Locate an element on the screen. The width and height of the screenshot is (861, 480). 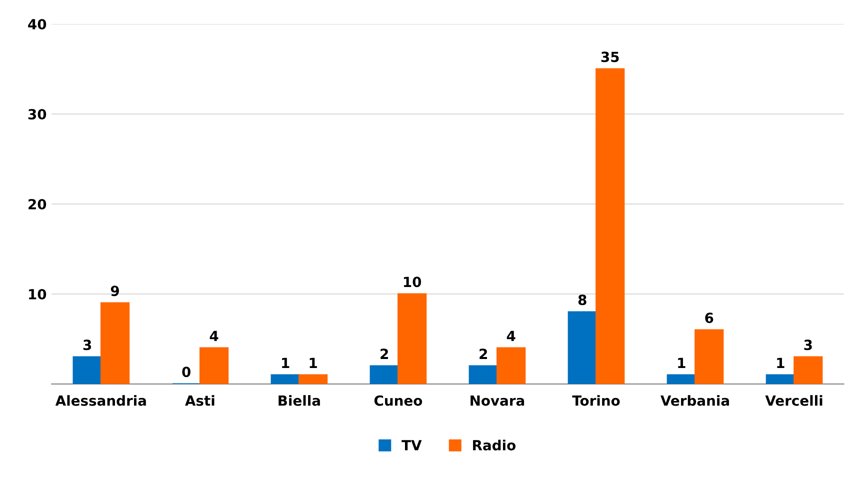
legend-label: Radio is located at coordinates (494, 445).